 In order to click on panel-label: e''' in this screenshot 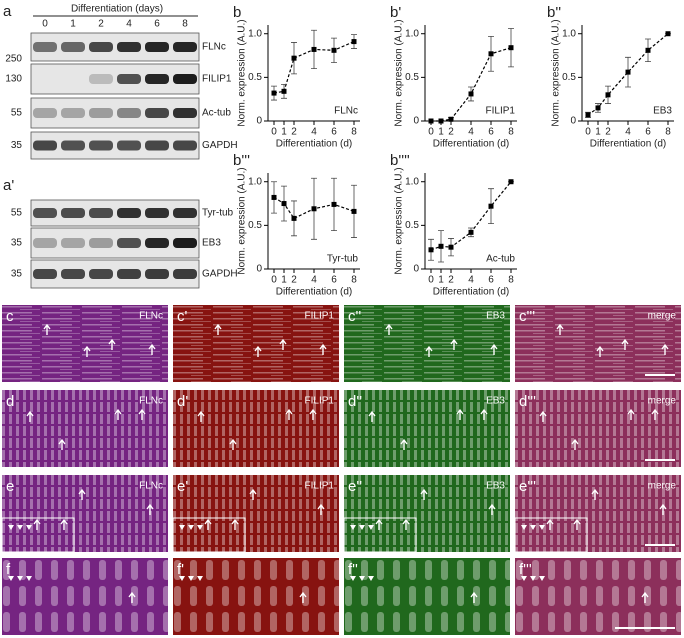, I will do `click(527, 486)`.